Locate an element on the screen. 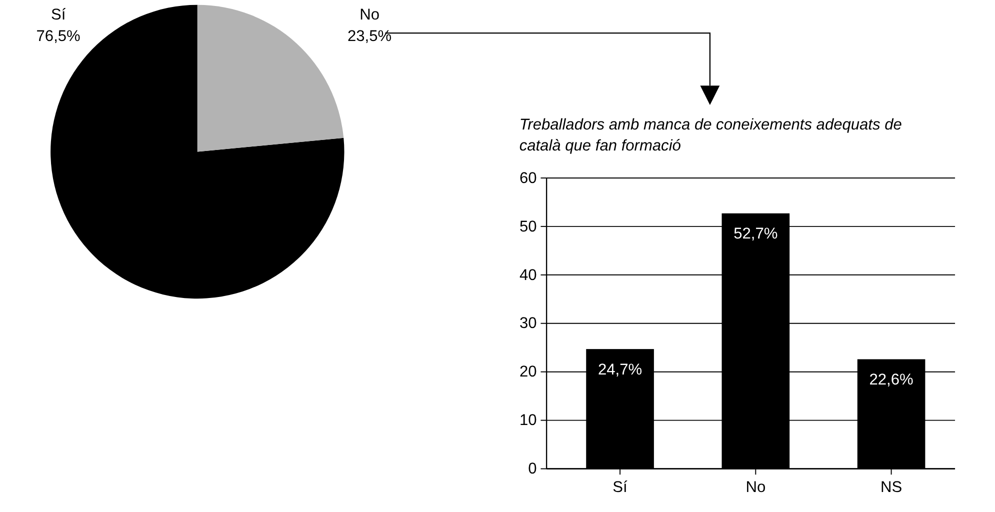  data-label: 22,6% is located at coordinates (891, 380).